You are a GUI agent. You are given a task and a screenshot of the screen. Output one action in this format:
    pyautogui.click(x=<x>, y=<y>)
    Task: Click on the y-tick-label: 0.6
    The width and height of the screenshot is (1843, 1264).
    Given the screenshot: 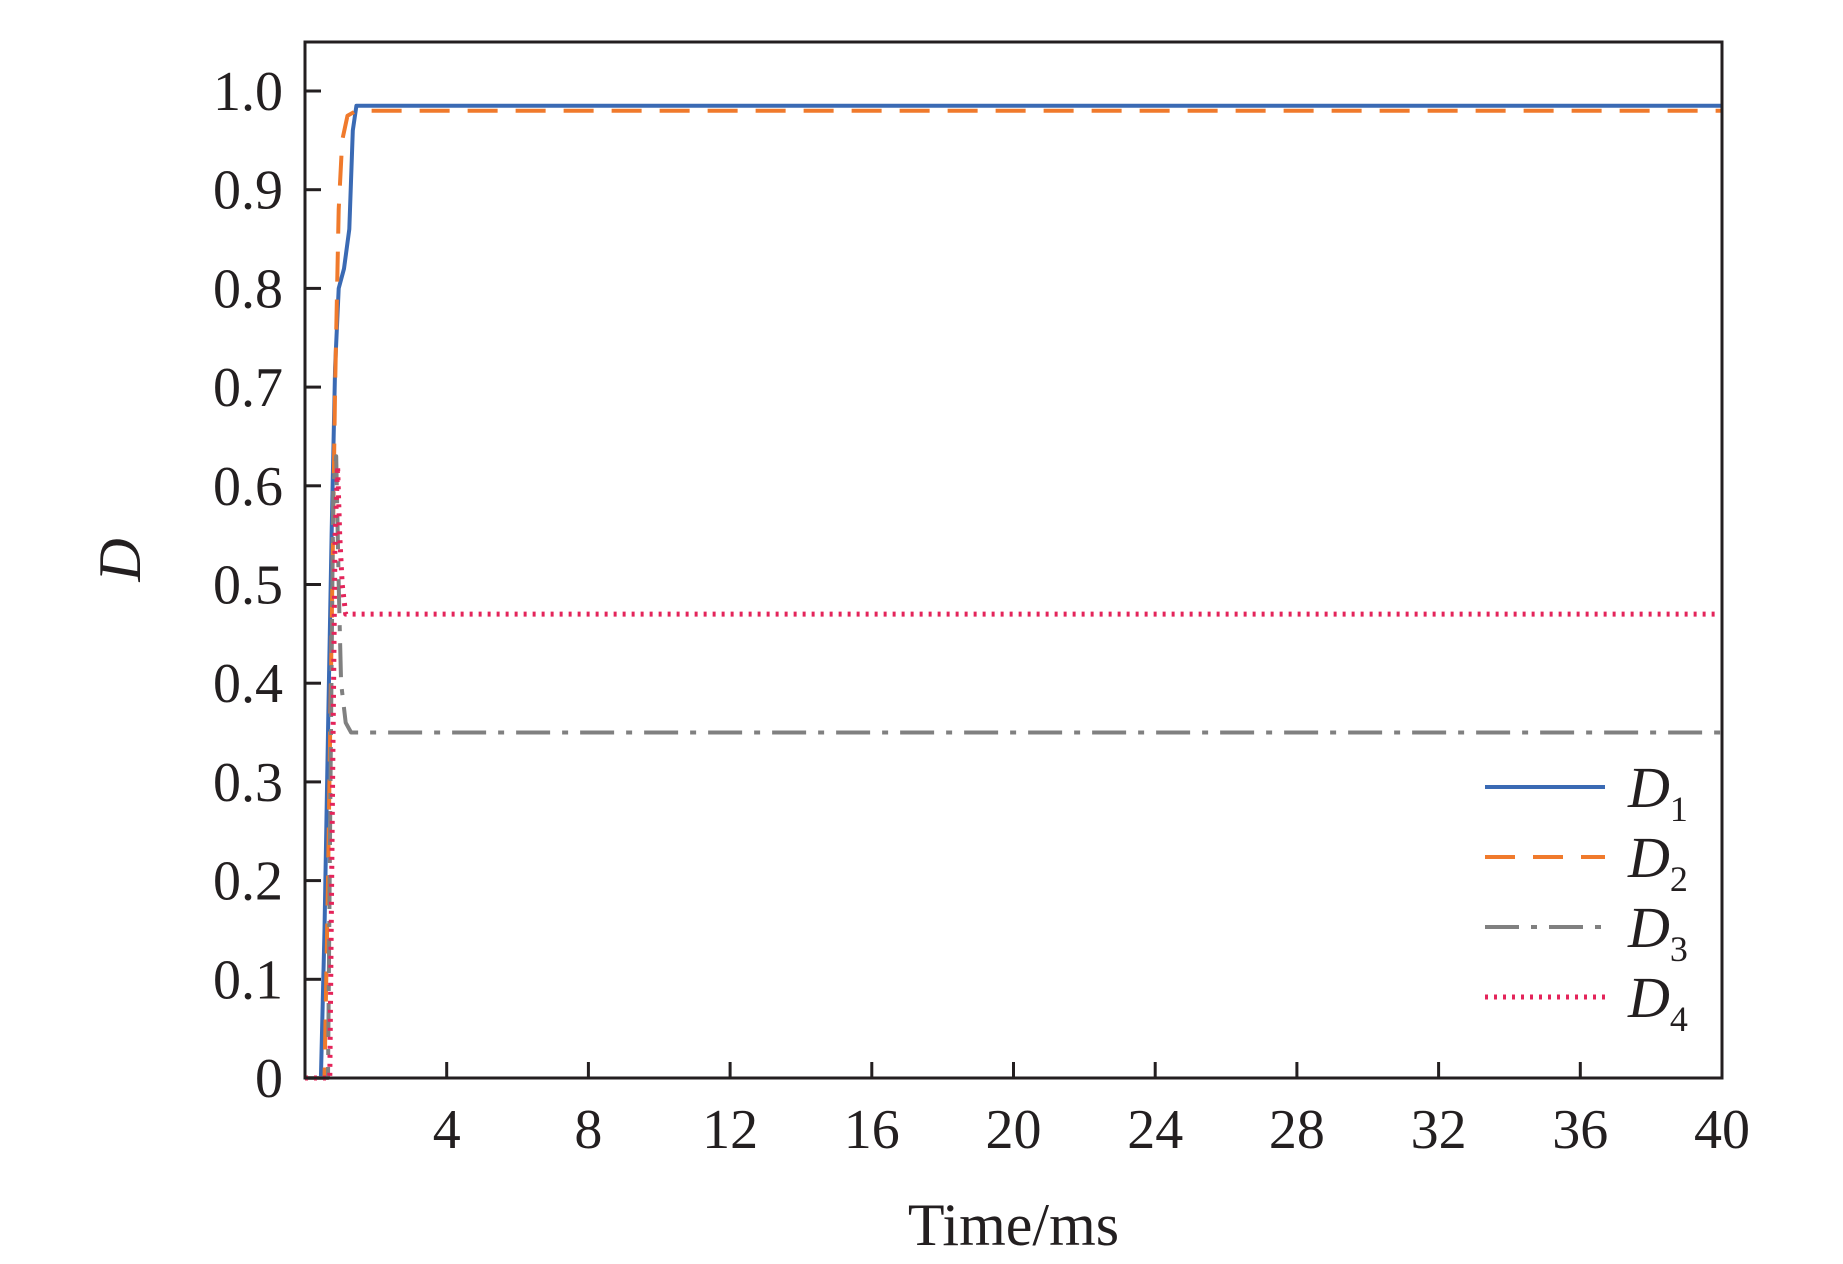 What is the action you would take?
    pyautogui.click(x=248, y=487)
    